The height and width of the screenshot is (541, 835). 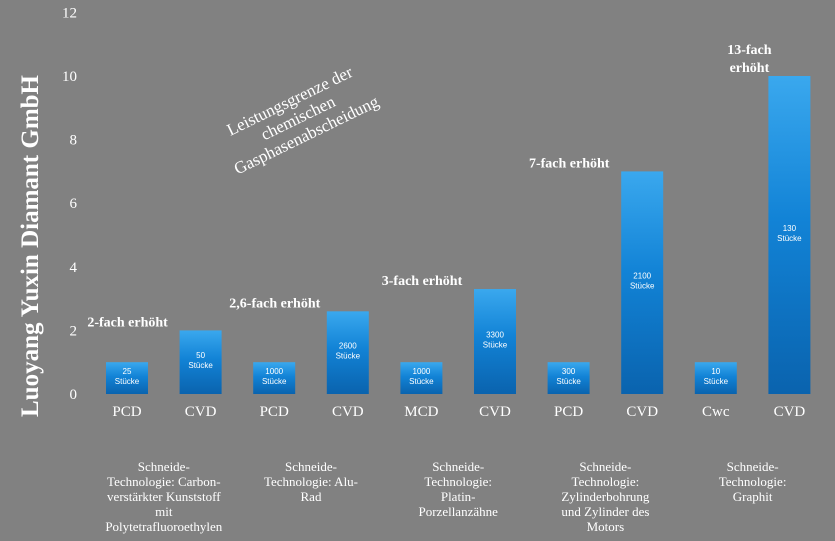 I want to click on bar-data-label: 10, so click(x=715, y=371).